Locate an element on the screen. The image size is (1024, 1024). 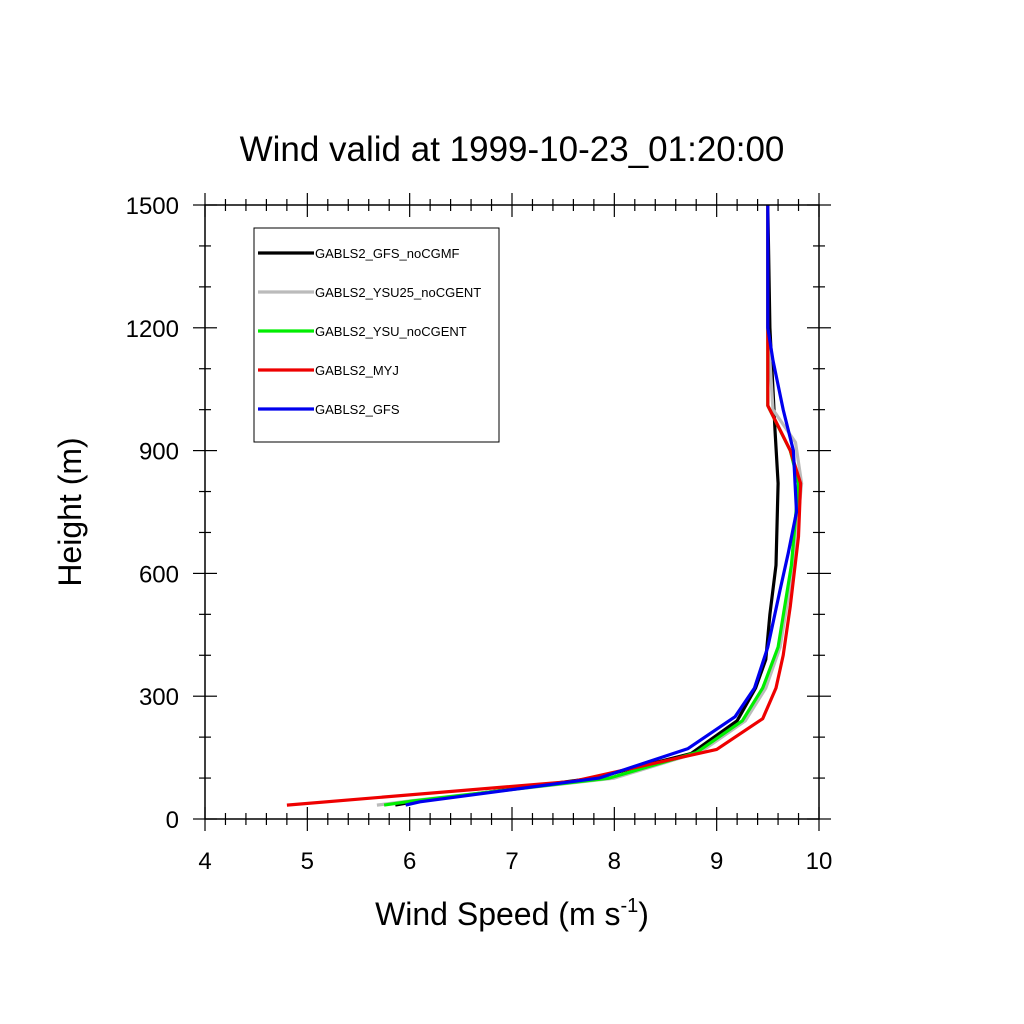
x-tick-label: 8 is located at coordinates (614, 861).